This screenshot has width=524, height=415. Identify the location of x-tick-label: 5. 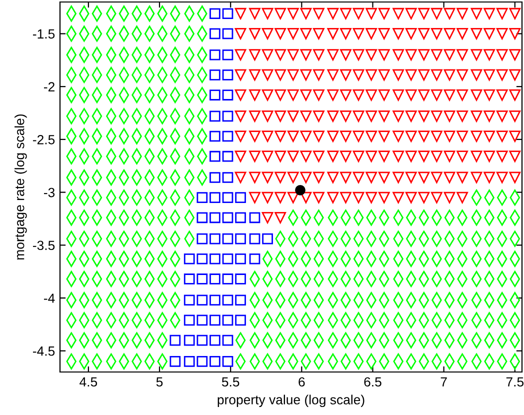
(159, 382).